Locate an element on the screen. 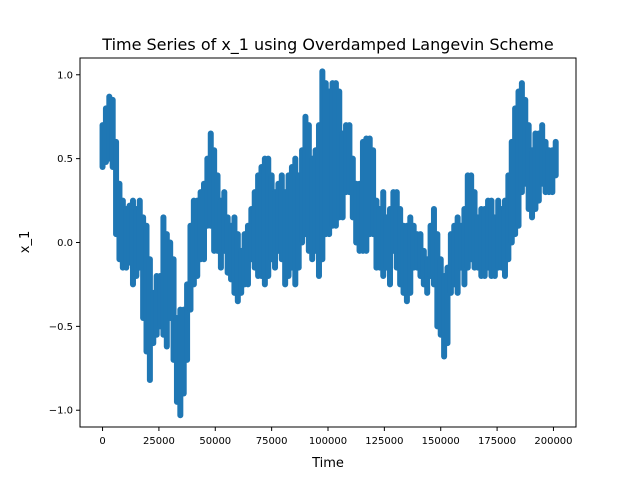 The height and width of the screenshot is (480, 640). y-tick-label: 0.5 is located at coordinates (65, 159).